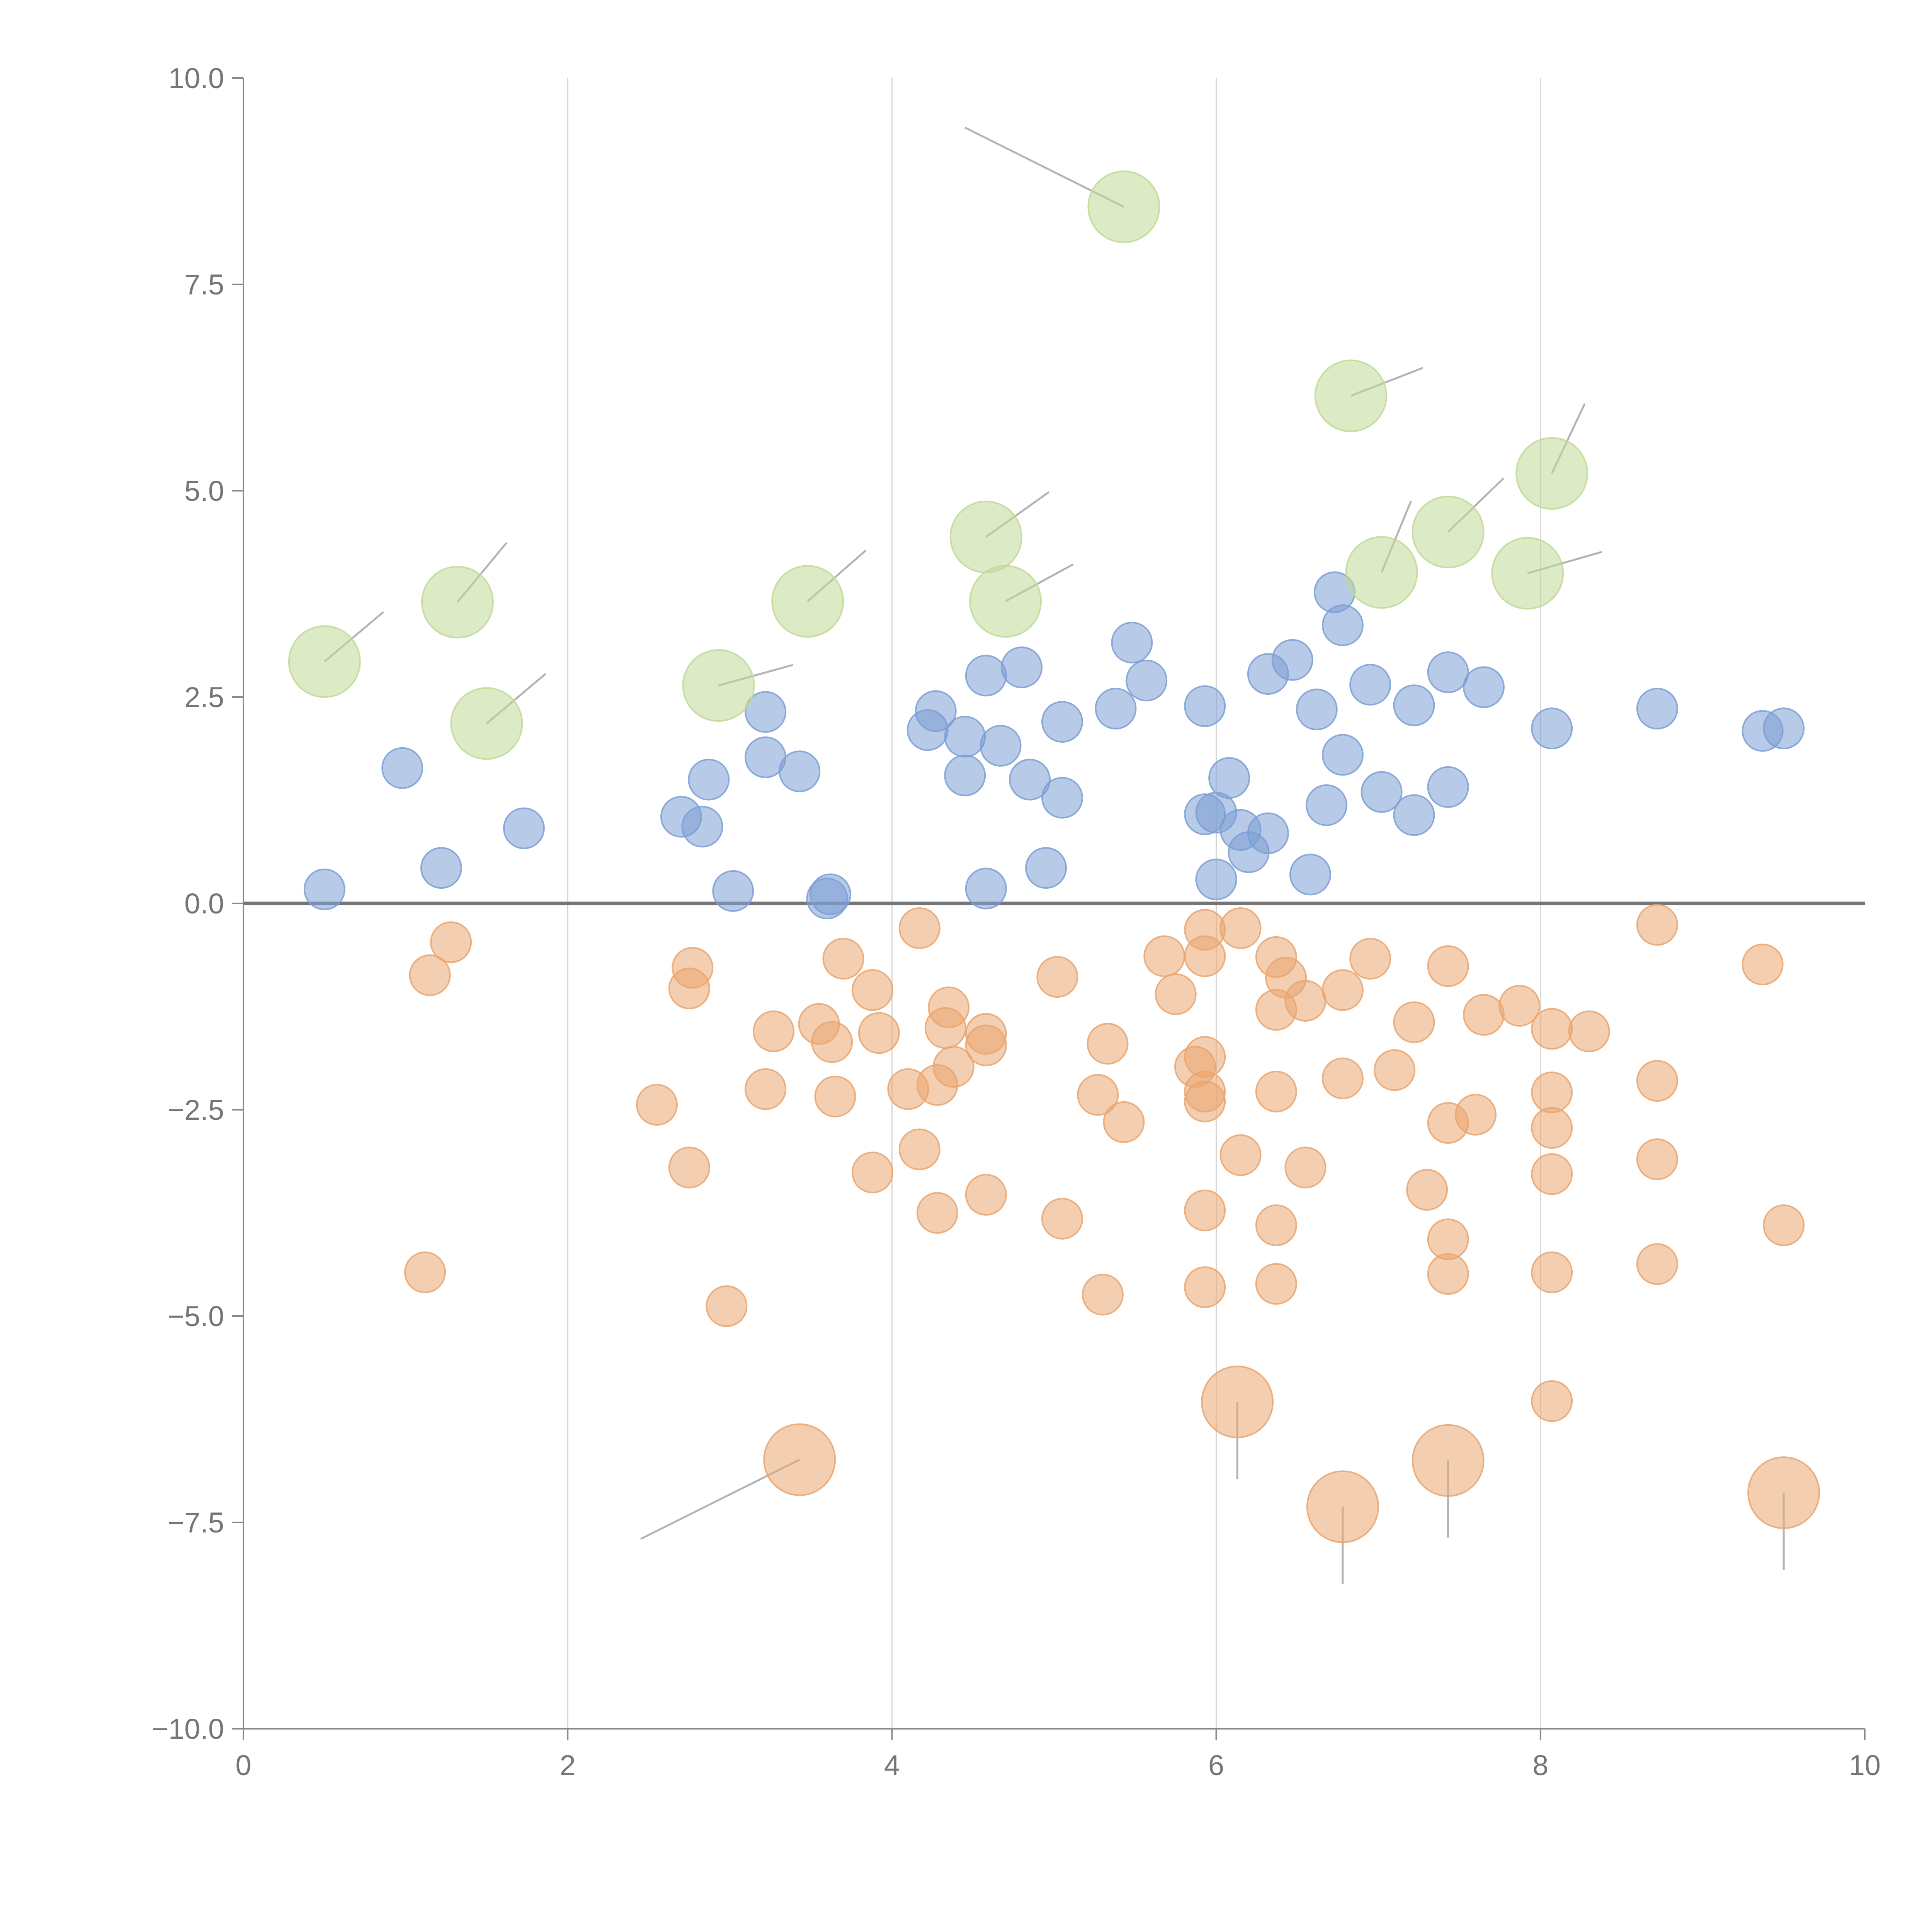  I want to click on y-tick-label: 7.5, so click(204, 285).